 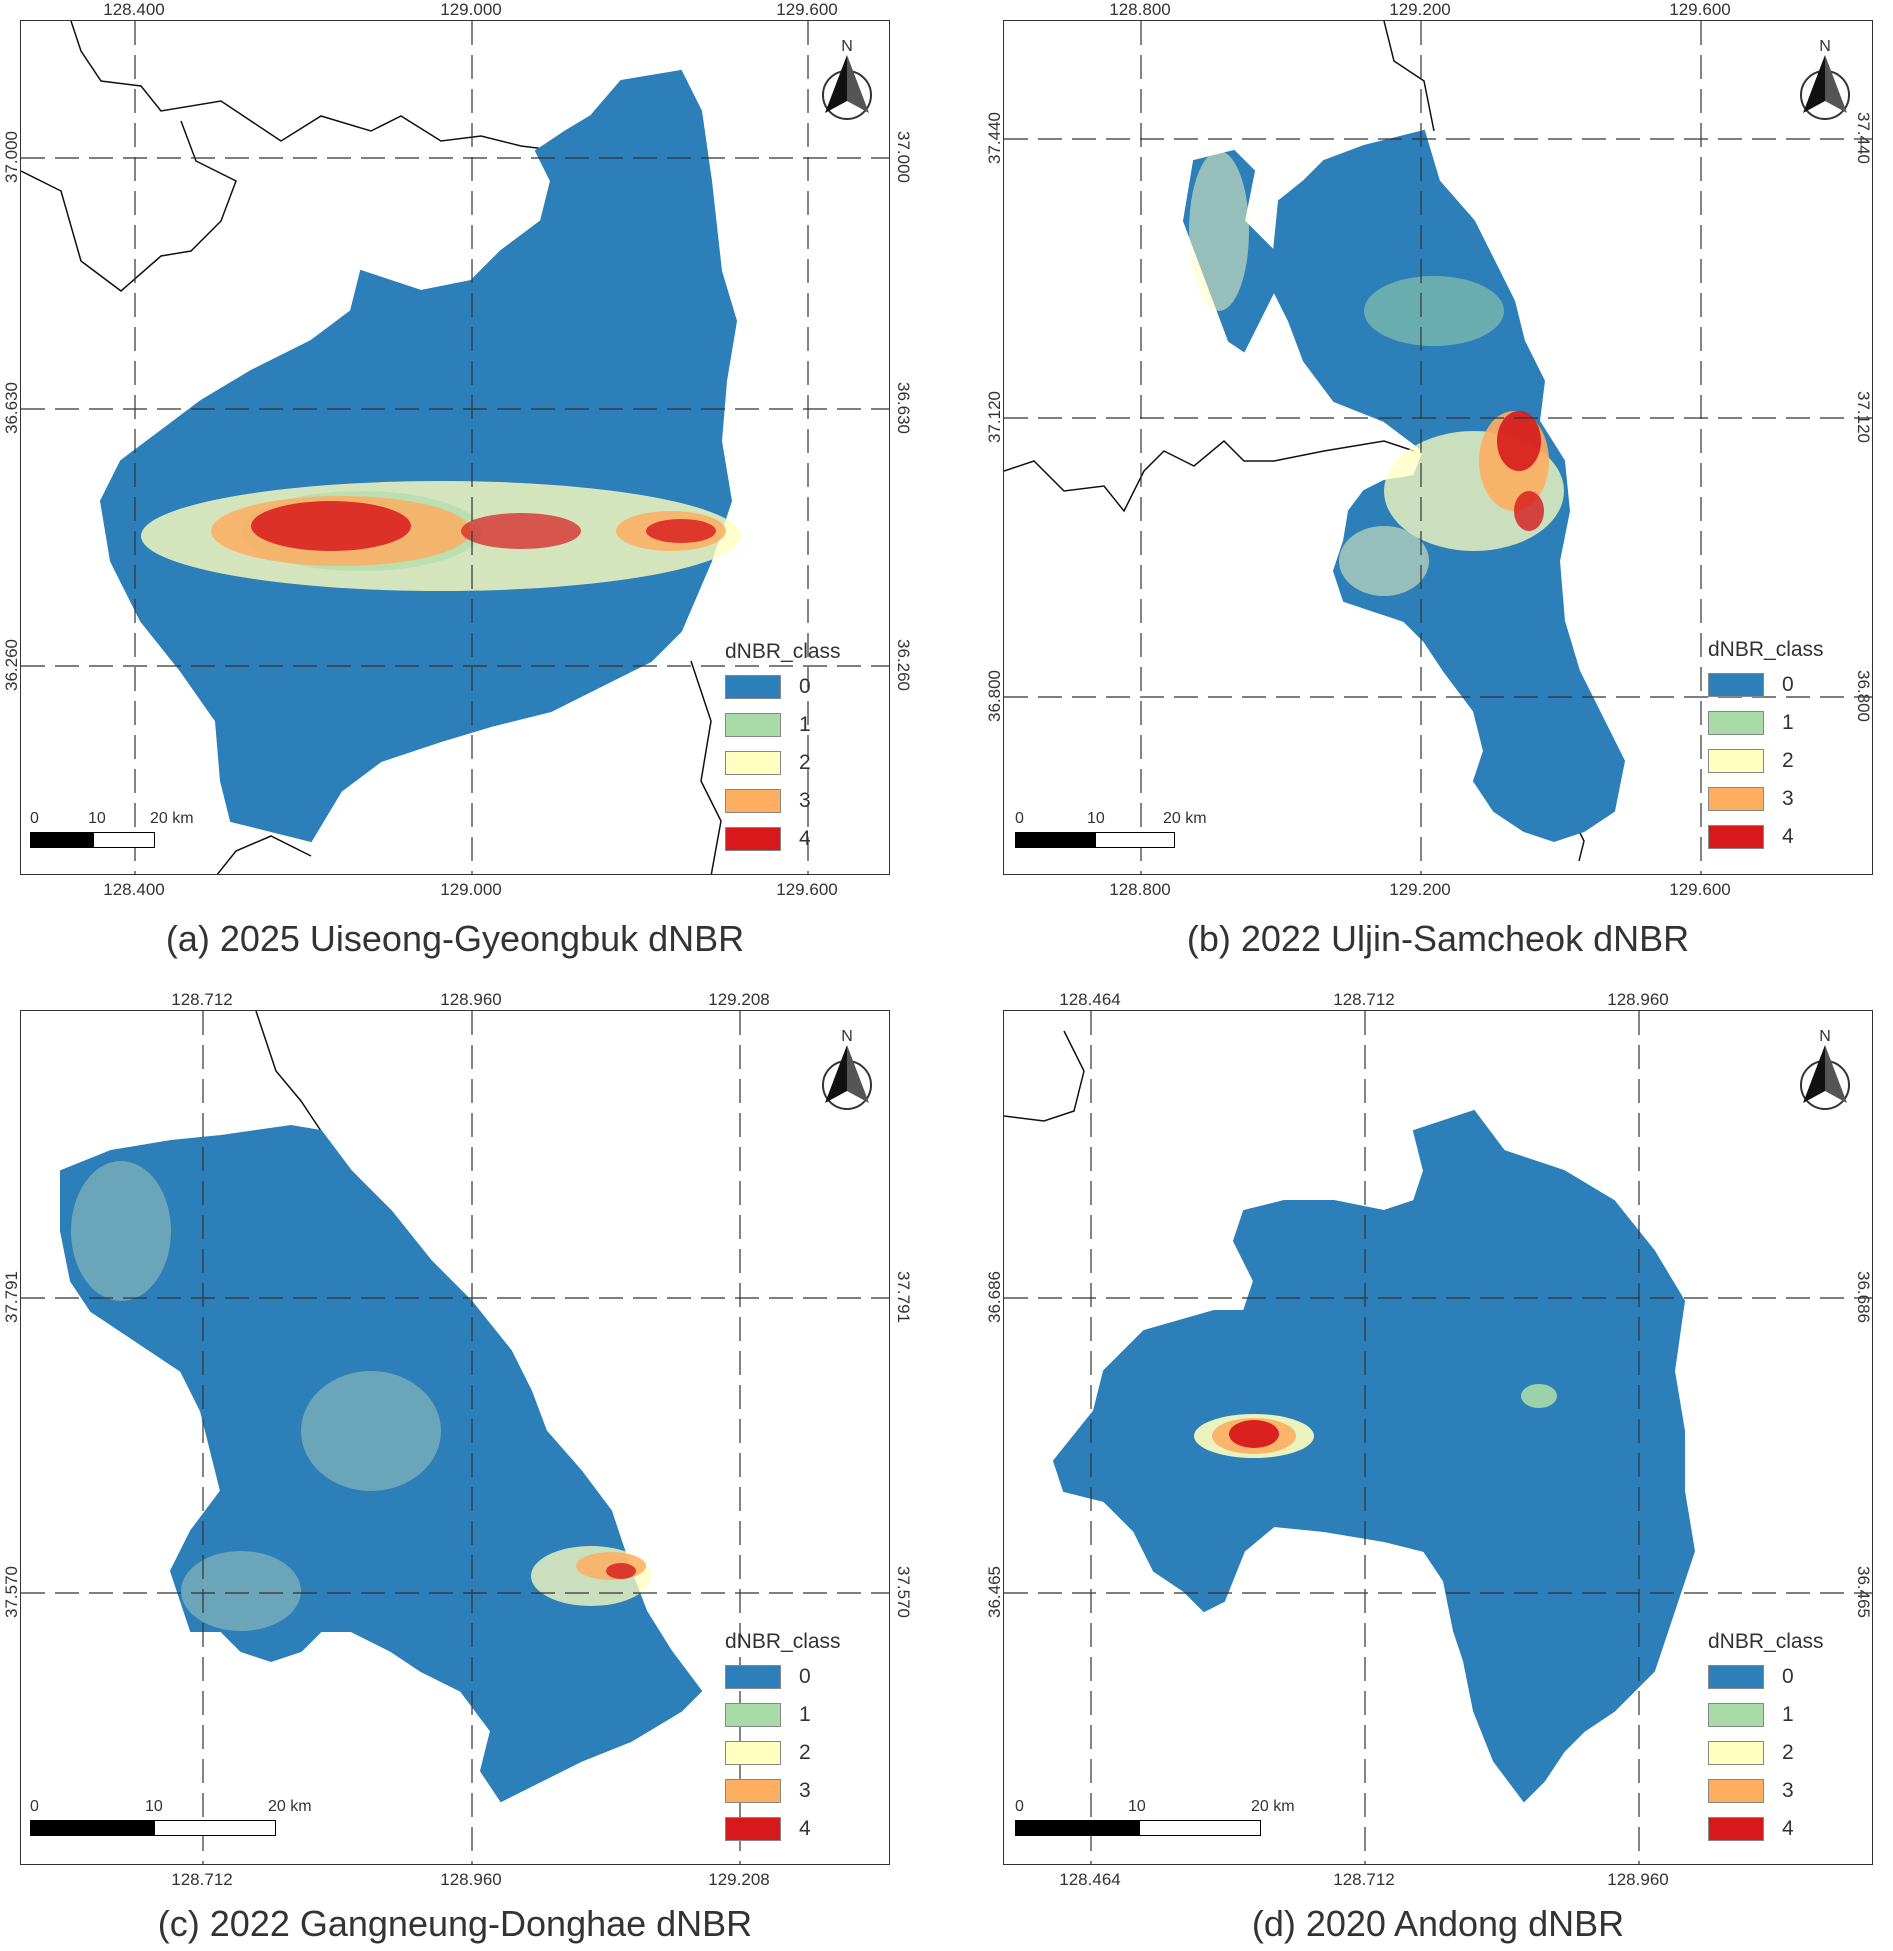 What do you see at coordinates (1438, 1923) in the screenshot?
I see `panel-caption: (d) 2020 Andong dNBR` at bounding box center [1438, 1923].